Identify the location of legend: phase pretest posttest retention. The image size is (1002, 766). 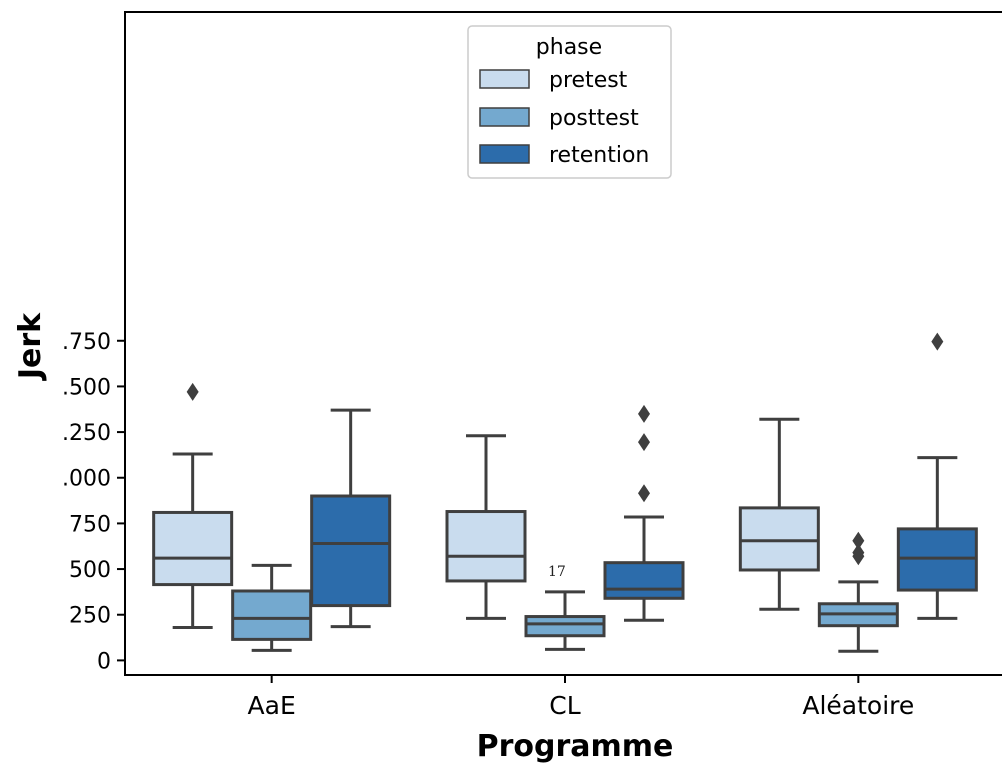
(569, 102).